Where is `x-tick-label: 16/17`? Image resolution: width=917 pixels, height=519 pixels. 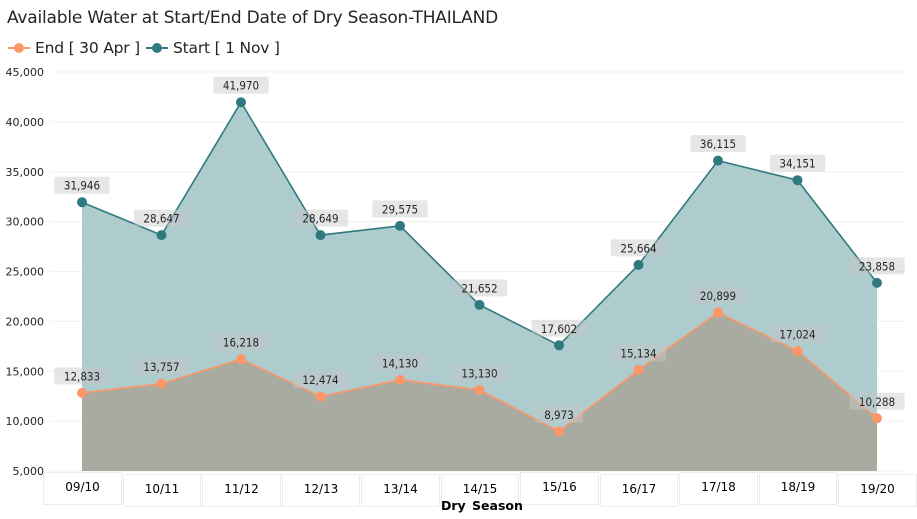 x-tick-label: 16/17 is located at coordinates (639, 490).